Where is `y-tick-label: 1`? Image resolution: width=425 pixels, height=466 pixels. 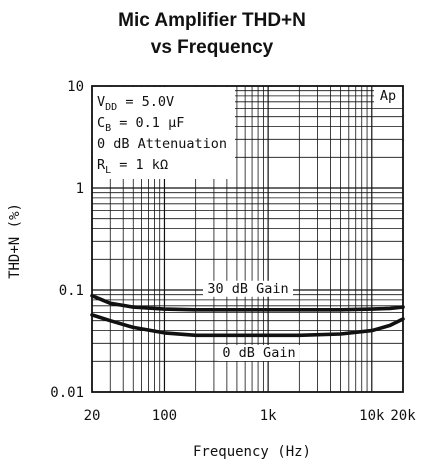 y-tick-label: 1 is located at coordinates (80, 189).